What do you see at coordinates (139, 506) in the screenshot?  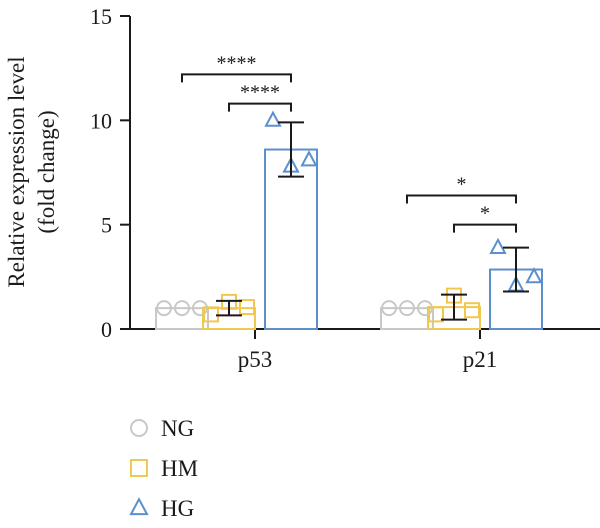 I see `legend-marker-hg` at bounding box center [139, 506].